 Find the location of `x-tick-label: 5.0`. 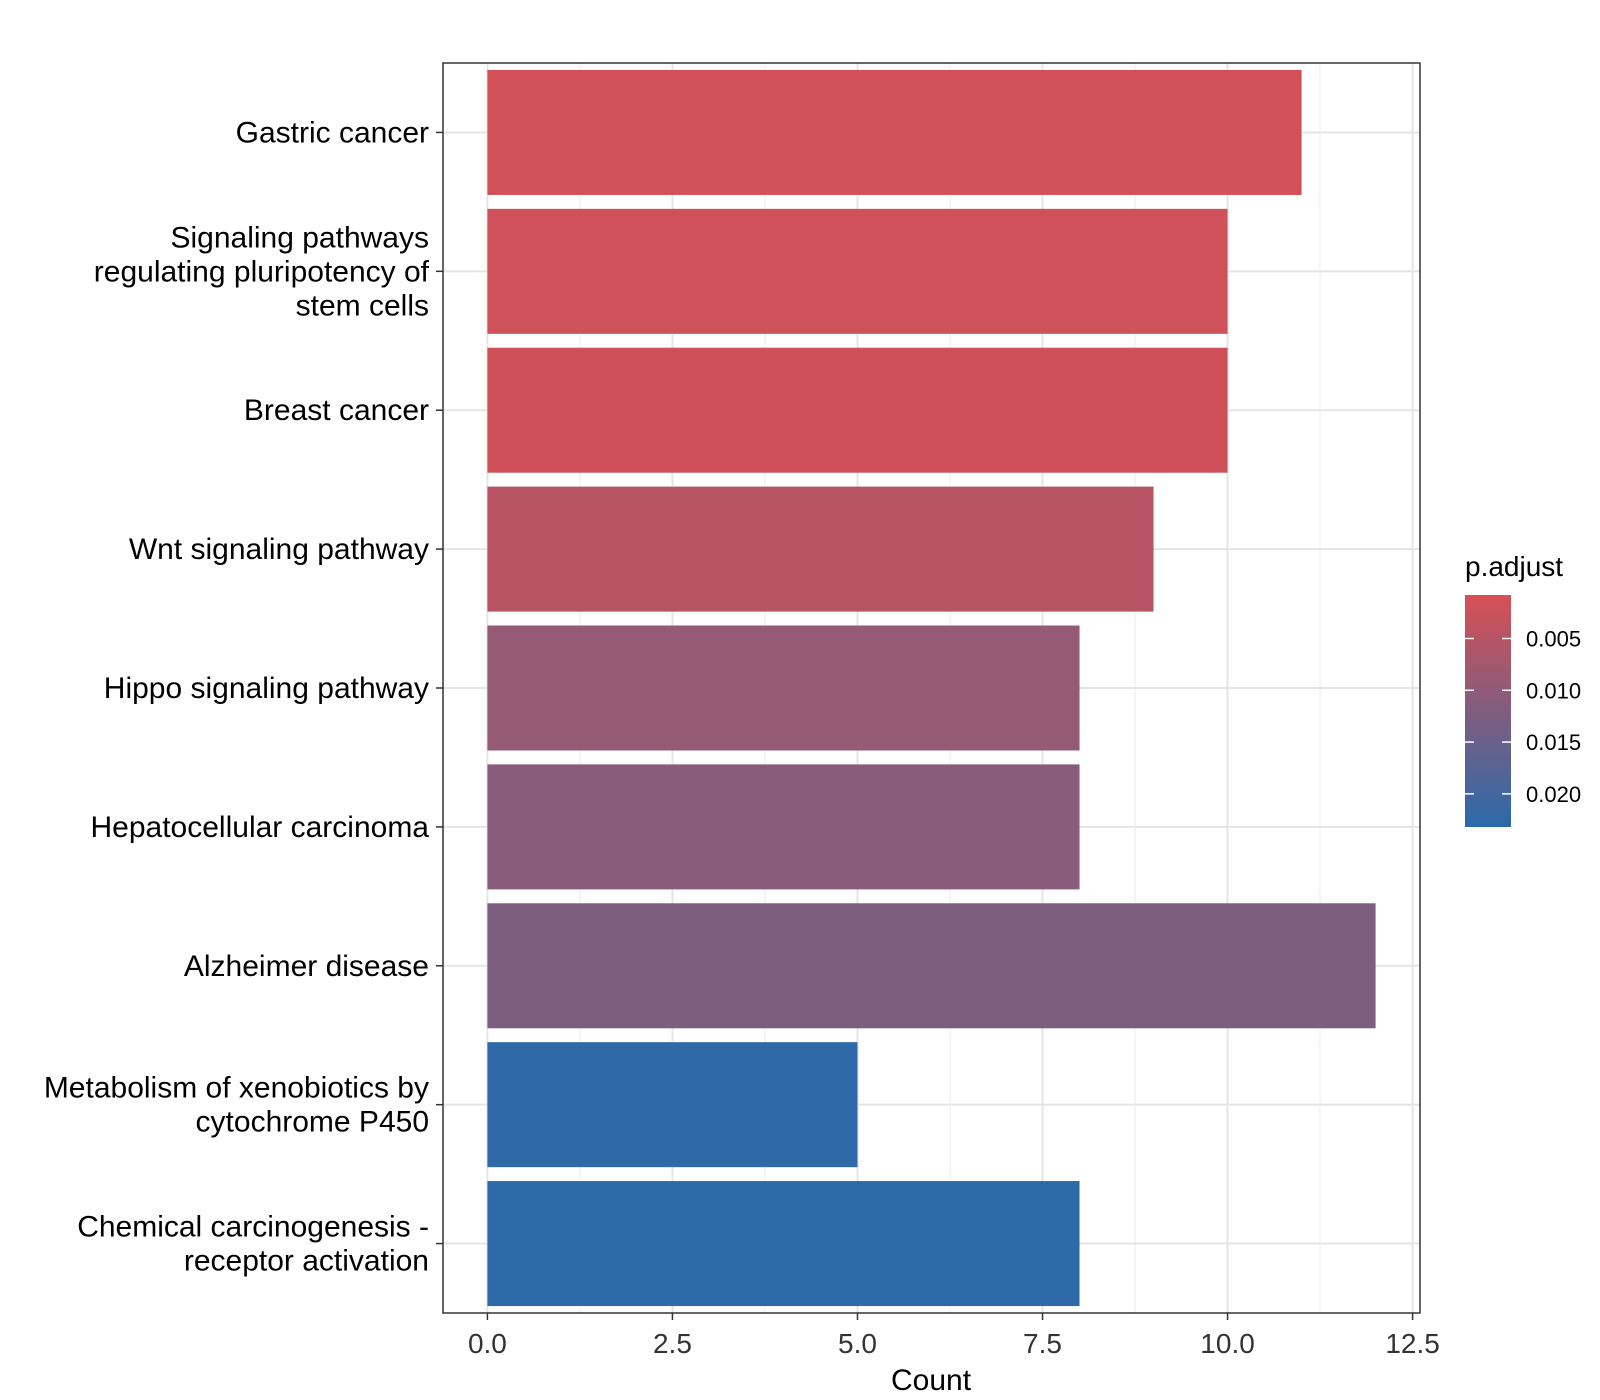

x-tick-label: 5.0 is located at coordinates (857, 1343).